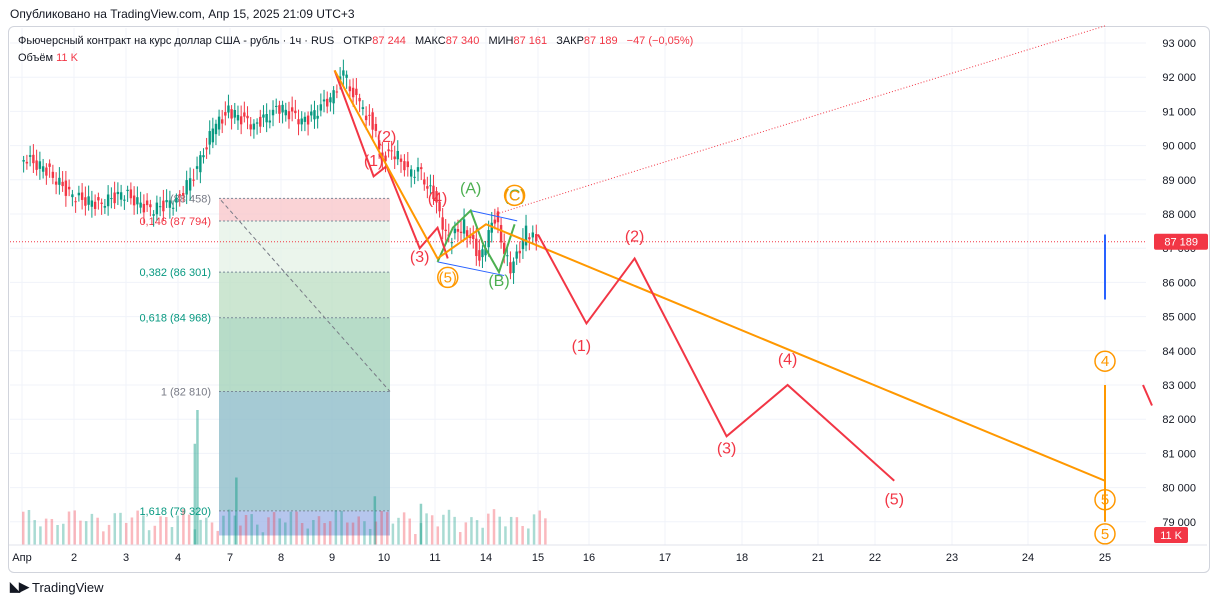 This screenshot has width=1216, height=605. What do you see at coordinates (589, 558) in the screenshot?
I see `x-tick-label: 16` at bounding box center [589, 558].